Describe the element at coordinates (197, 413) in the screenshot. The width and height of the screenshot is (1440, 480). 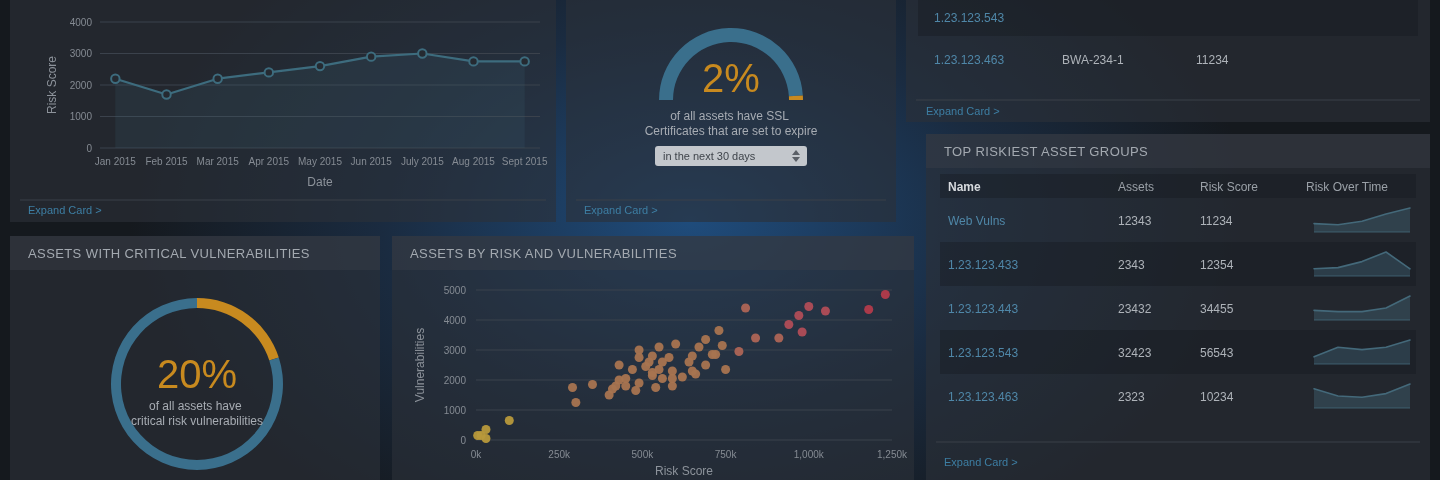
I see `text: of all assets have critical risk vulnerabilities` at that location.